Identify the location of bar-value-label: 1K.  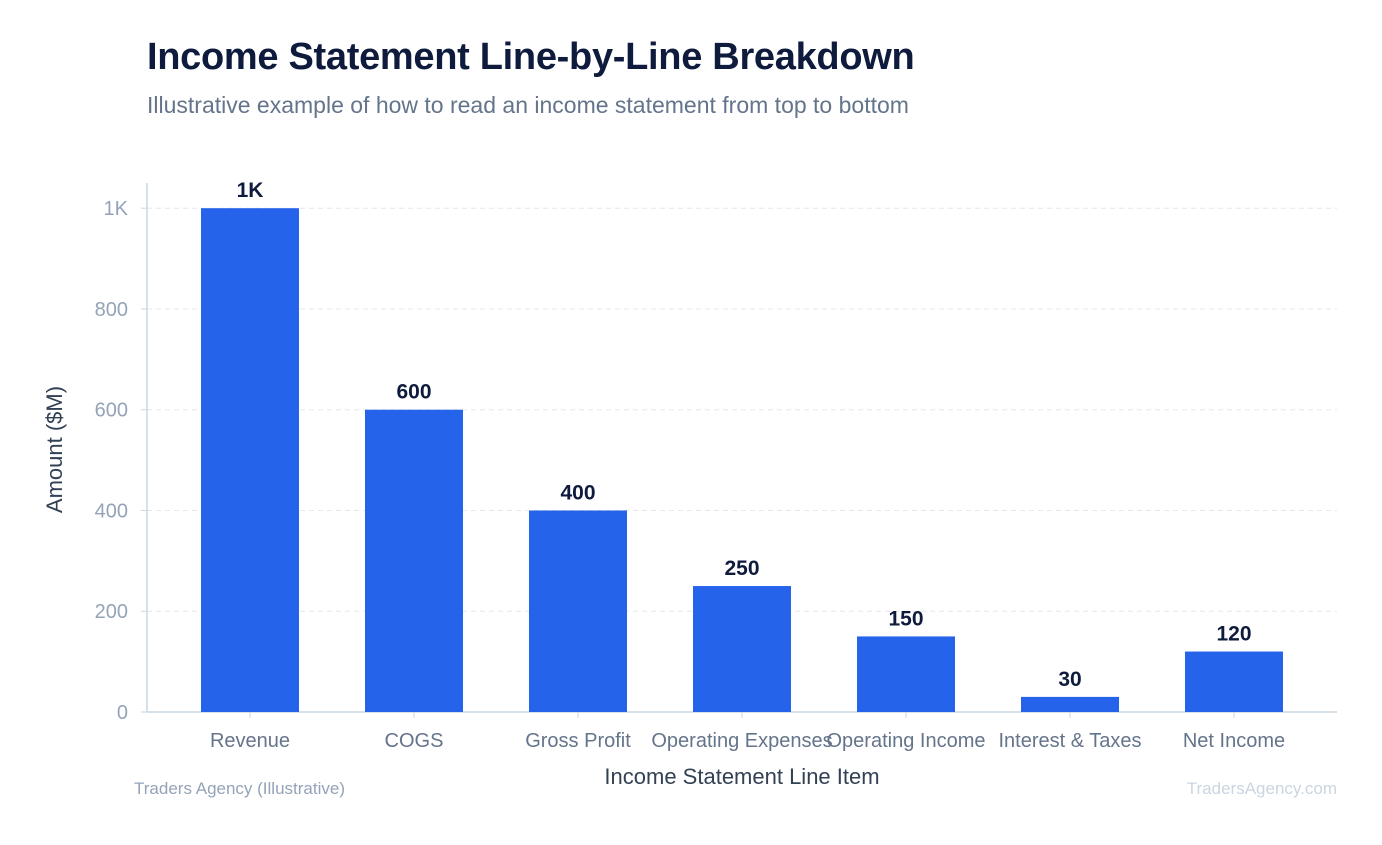
(250, 190).